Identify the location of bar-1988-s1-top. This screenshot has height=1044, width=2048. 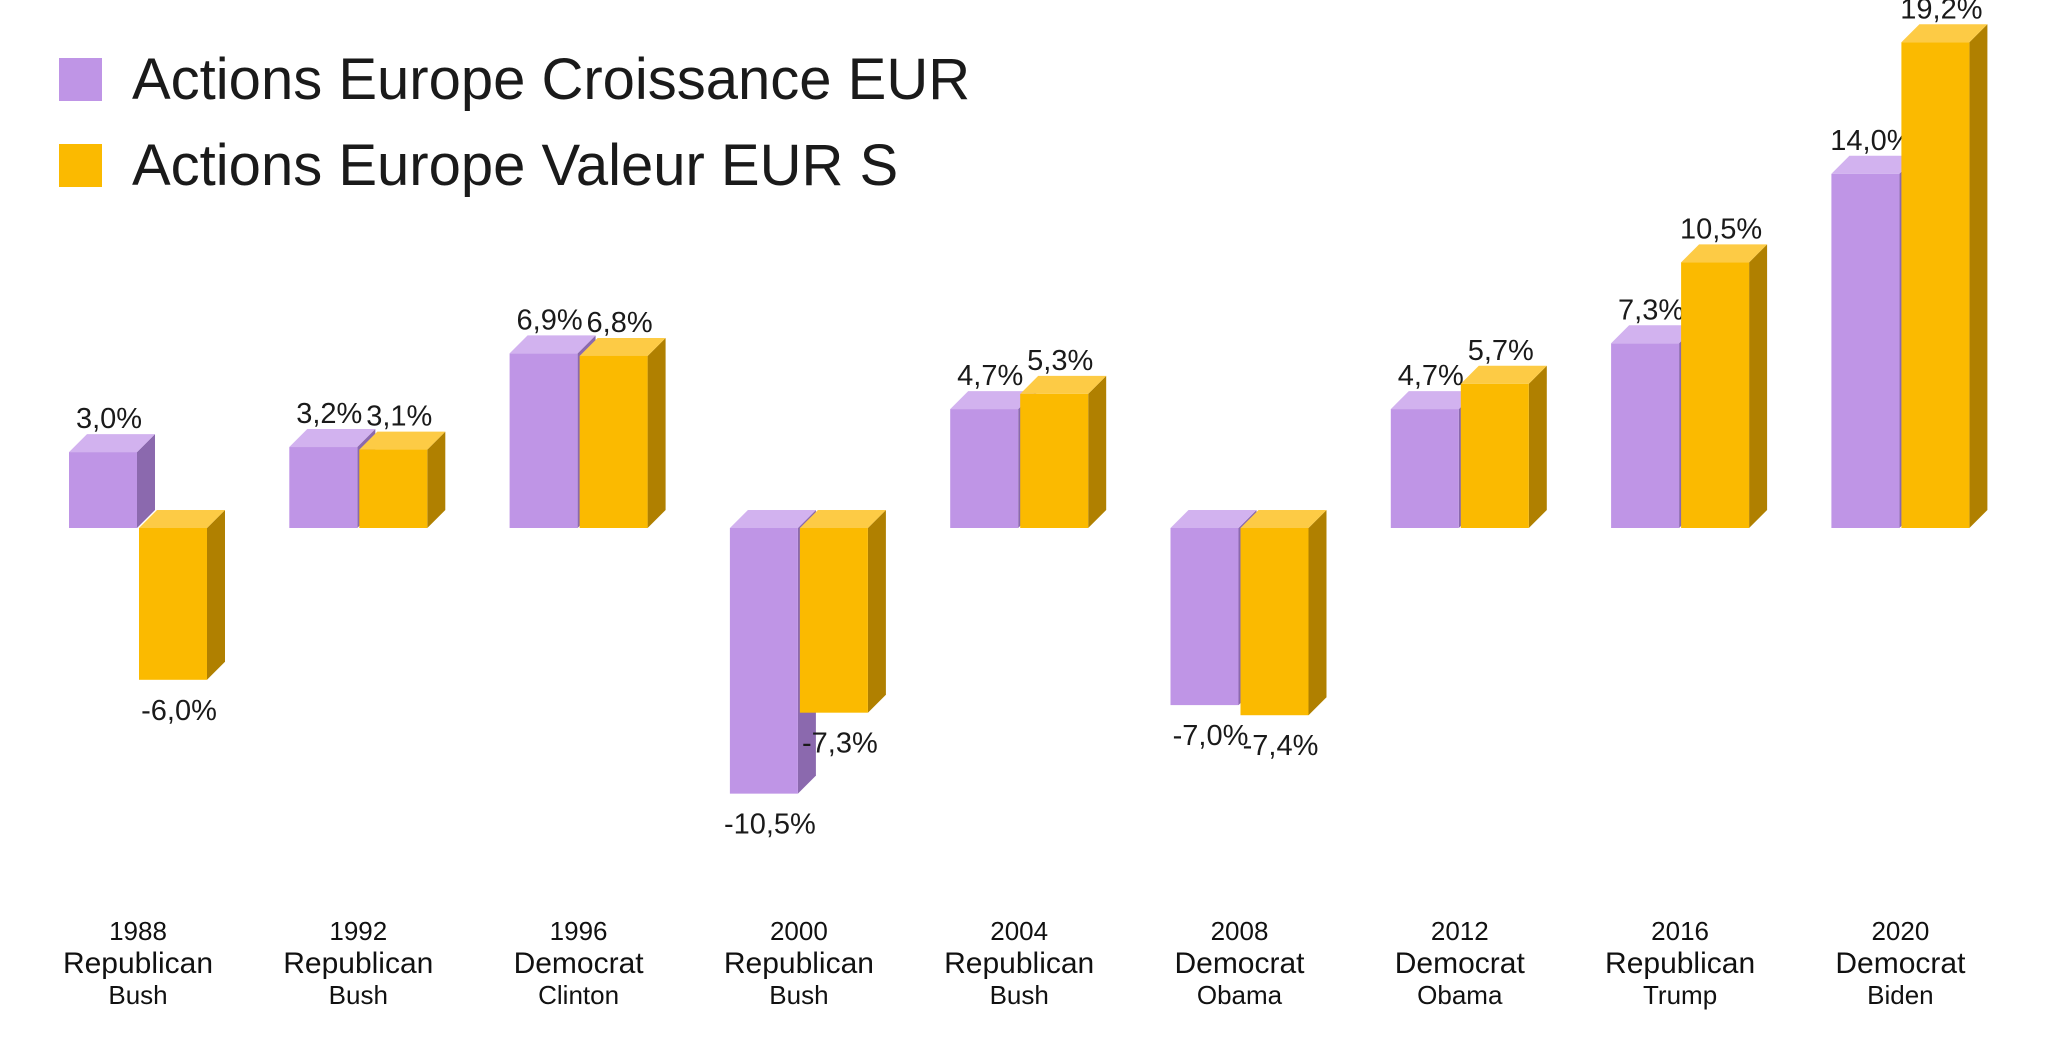
(182, 519).